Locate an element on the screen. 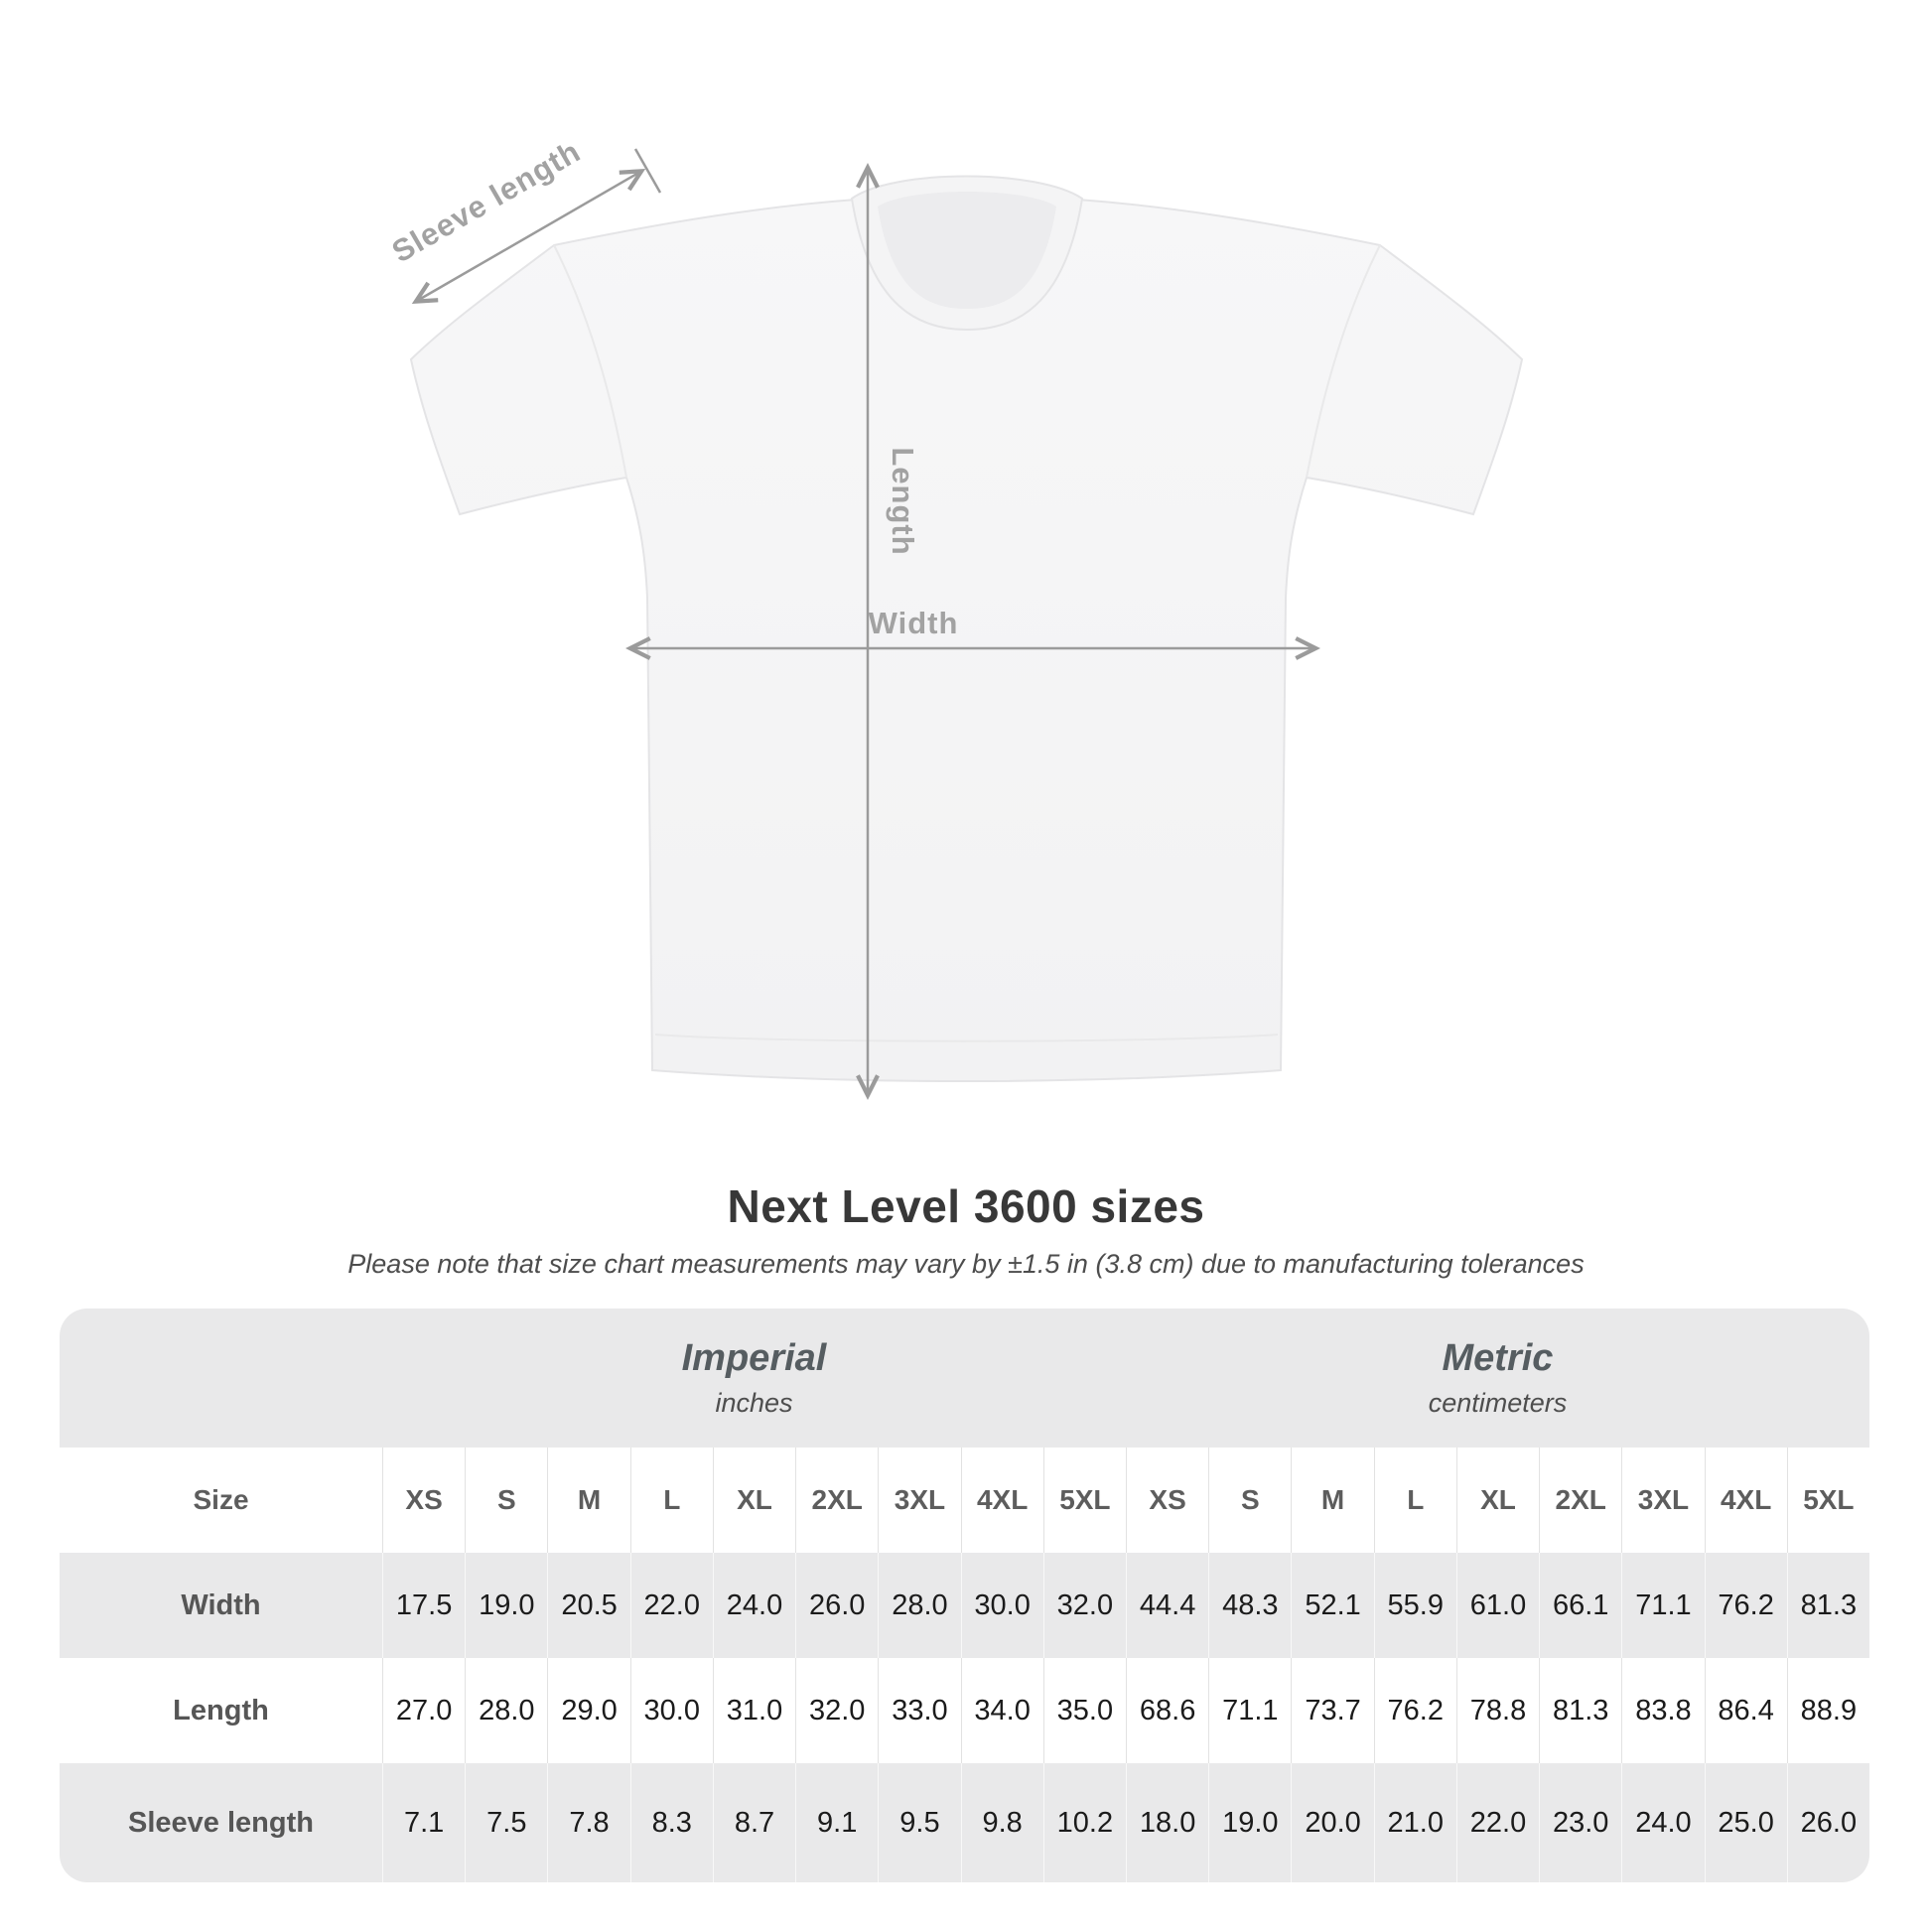  table-cell: 9.8 is located at coordinates (1002, 1823).